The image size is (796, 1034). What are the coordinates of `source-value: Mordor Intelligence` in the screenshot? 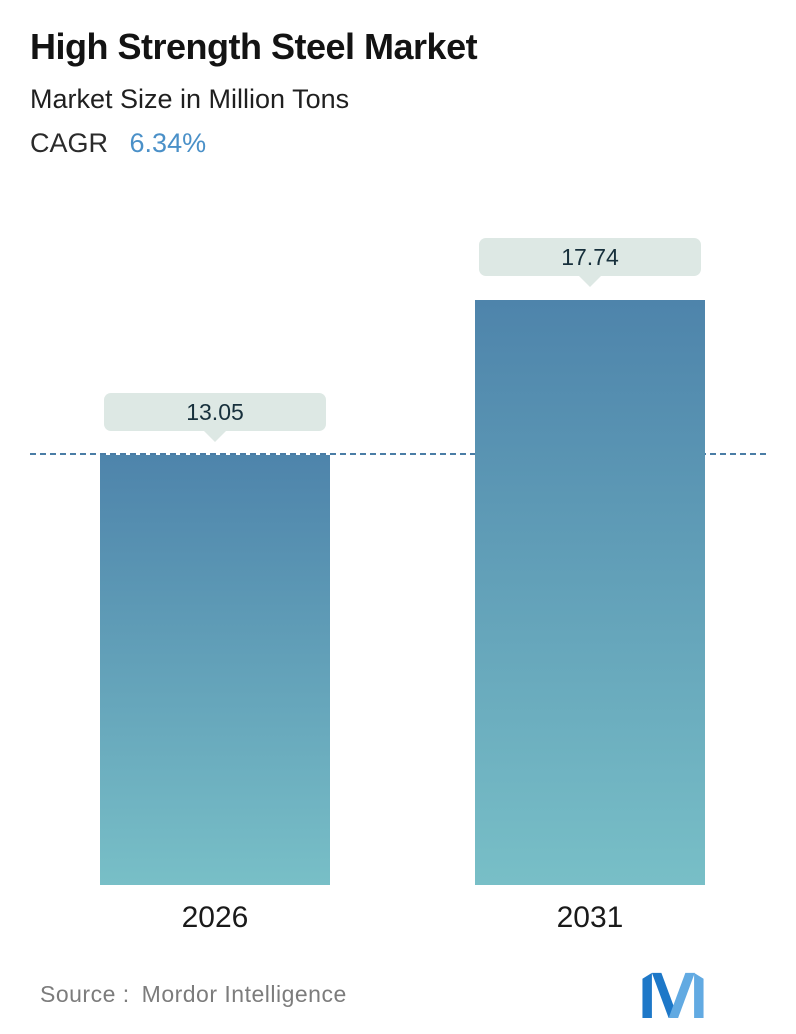 It's located at (244, 993).